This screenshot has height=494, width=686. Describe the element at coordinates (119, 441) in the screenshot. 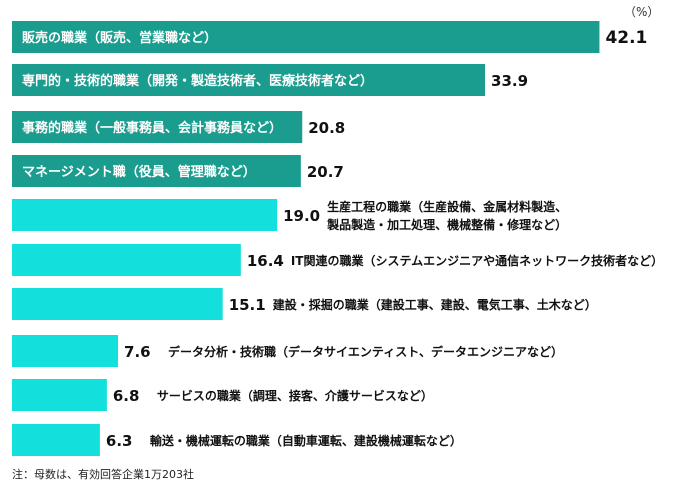

I see `value-label-9: 6.3` at that location.